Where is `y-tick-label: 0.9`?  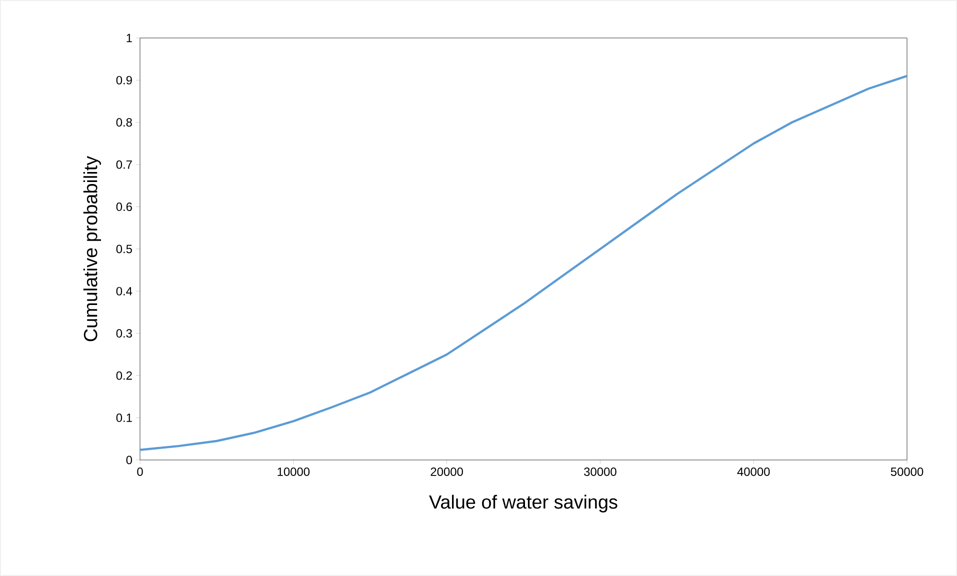
y-tick-label: 0.9 is located at coordinates (124, 80).